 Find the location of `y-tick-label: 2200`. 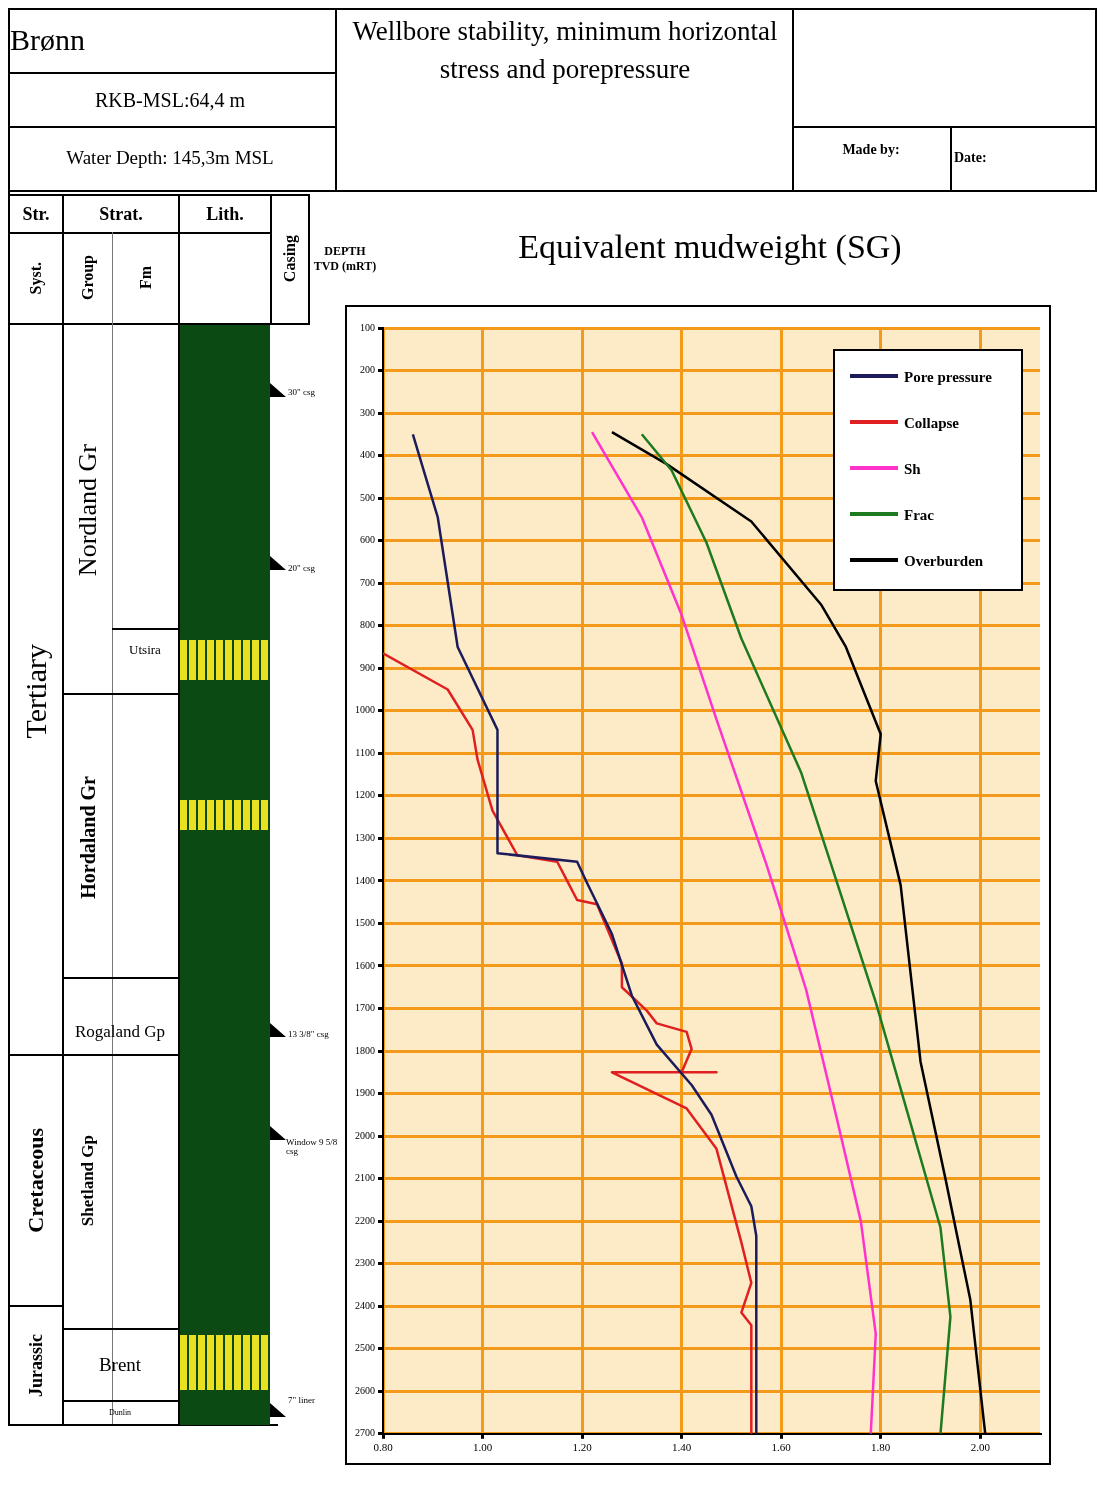

y-tick-label: 2200 is located at coordinates (365, 1220).